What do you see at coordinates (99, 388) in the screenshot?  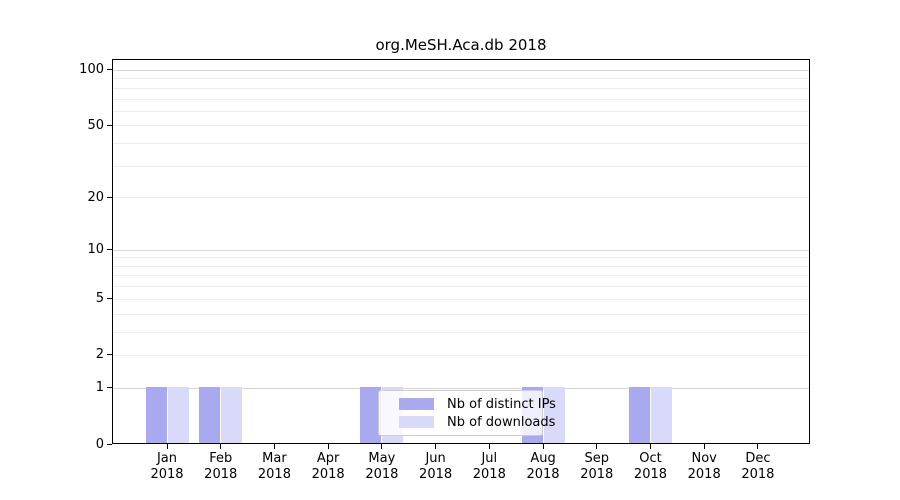 I see `y-tick-label: 1` at bounding box center [99, 388].